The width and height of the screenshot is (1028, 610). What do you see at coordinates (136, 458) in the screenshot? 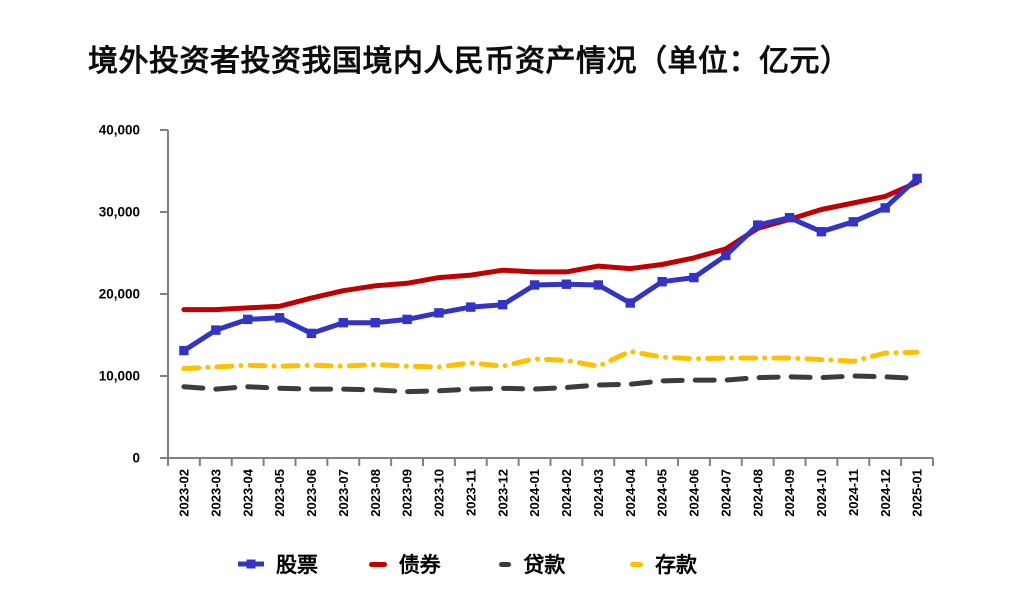
I see `y-axis-label: 0` at bounding box center [136, 458].